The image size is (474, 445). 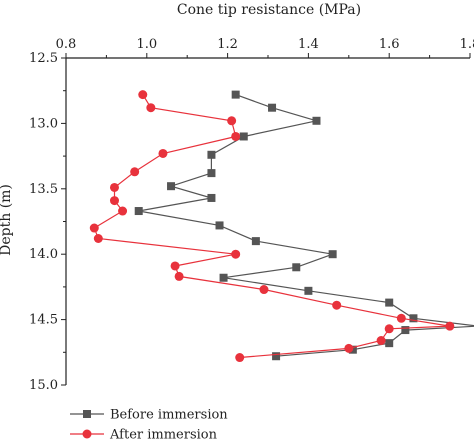 What do you see at coordinates (269, 10) in the screenshot?
I see `x-axis-title: Cone tip resistance (MPa)` at bounding box center [269, 10].